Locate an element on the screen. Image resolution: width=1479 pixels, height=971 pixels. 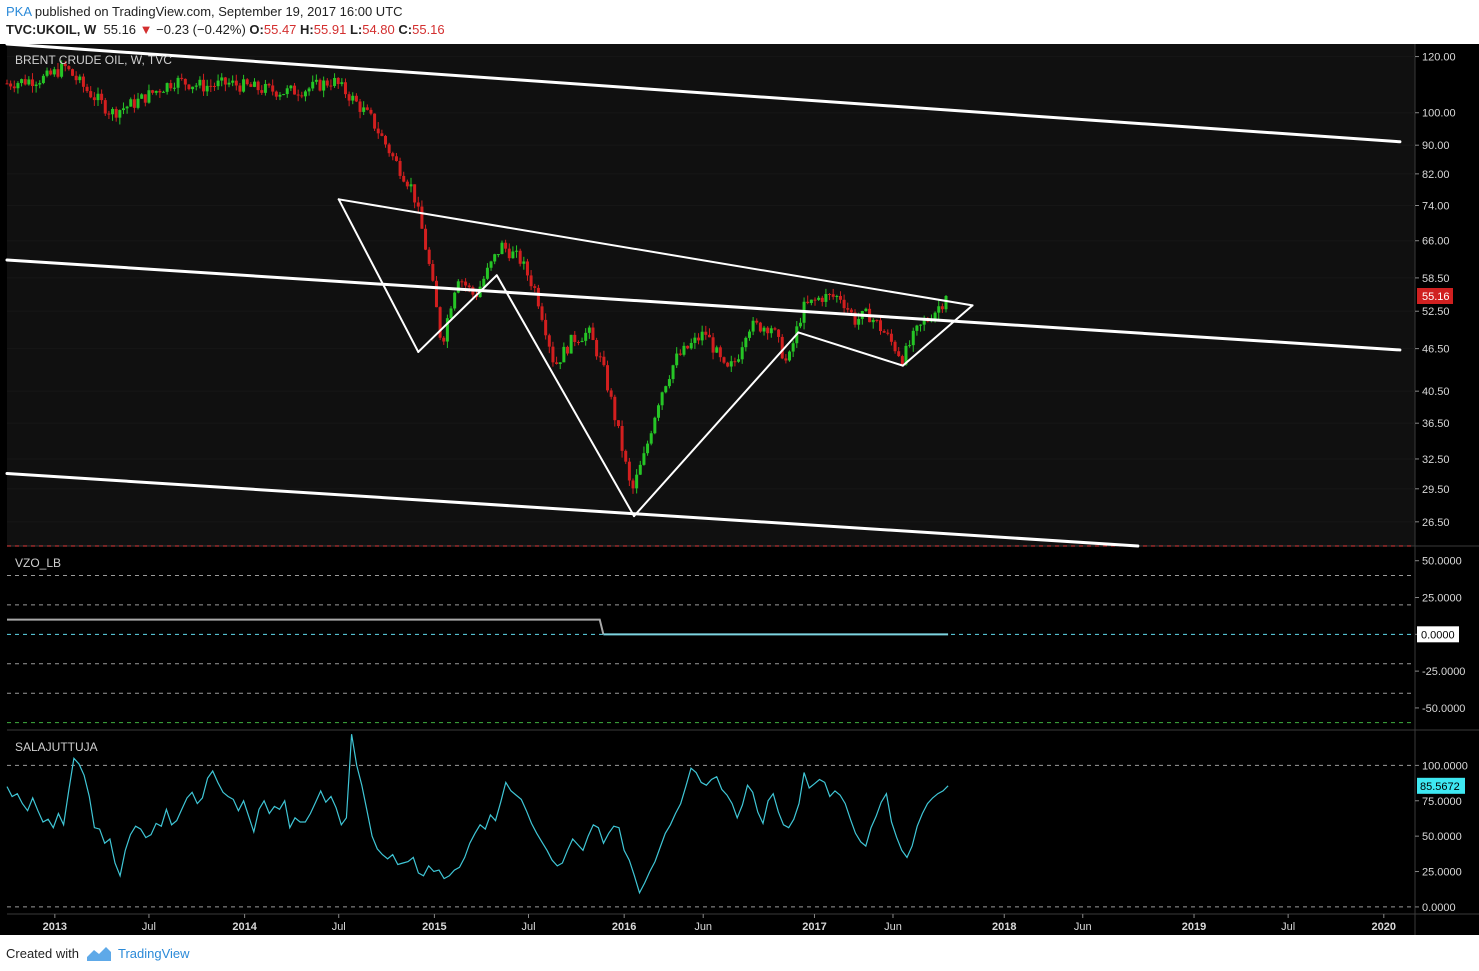
time-axis-label: Jun is located at coordinates (893, 927).